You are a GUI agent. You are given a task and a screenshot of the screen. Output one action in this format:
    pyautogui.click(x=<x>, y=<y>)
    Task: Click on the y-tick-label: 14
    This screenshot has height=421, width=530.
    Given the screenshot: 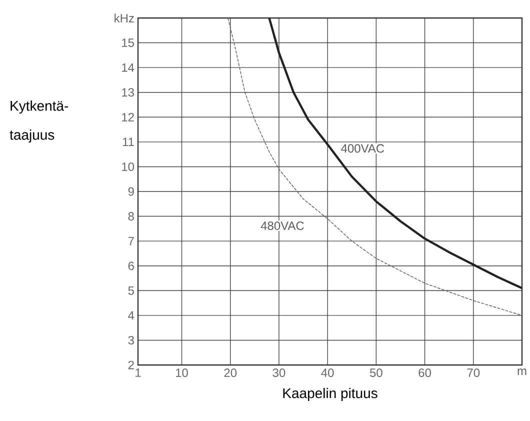 What is the action you would take?
    pyautogui.click(x=128, y=67)
    